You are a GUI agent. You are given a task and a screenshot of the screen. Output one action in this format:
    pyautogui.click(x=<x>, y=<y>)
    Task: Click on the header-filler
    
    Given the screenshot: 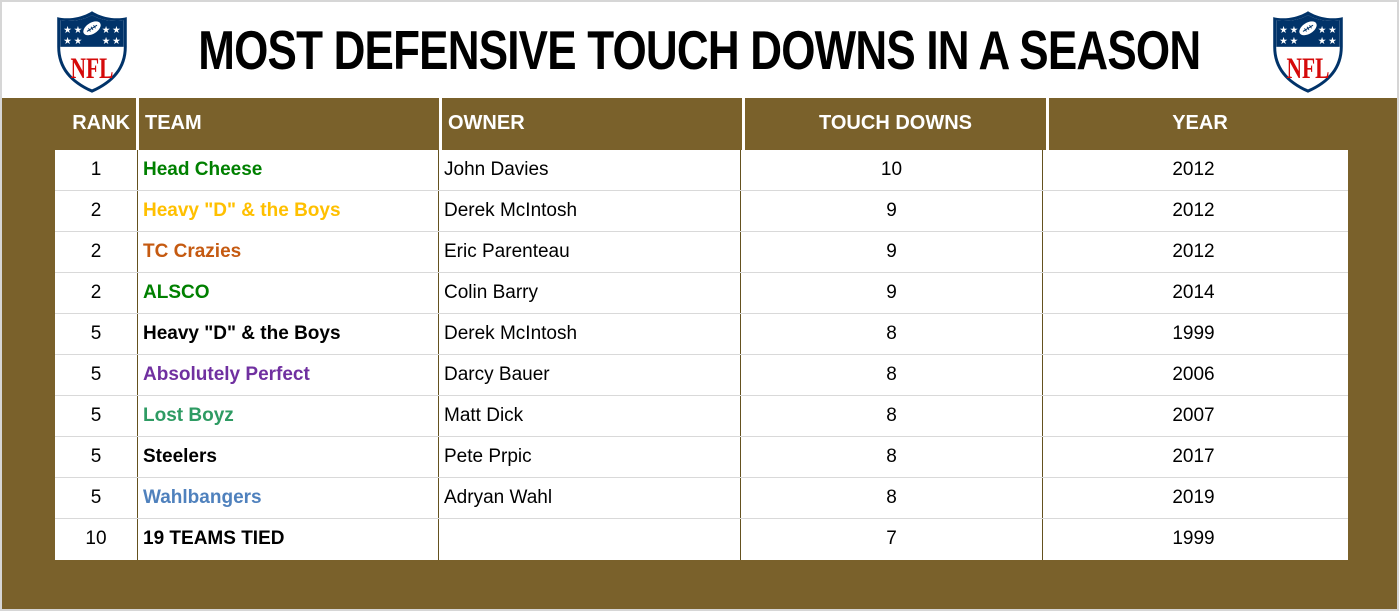 What is the action you would take?
    pyautogui.click(x=1374, y=124)
    